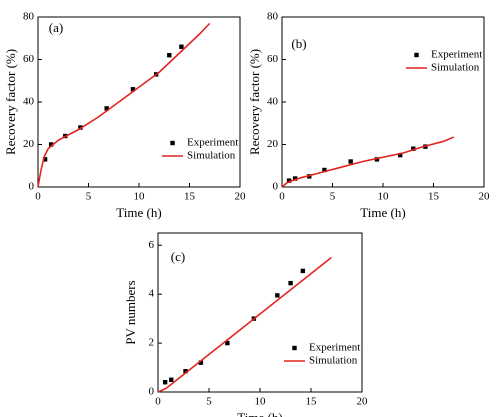 The height and width of the screenshot is (417, 500). Describe the element at coordinates (298, 43) in the screenshot. I see `panel-label: (b)` at that location.